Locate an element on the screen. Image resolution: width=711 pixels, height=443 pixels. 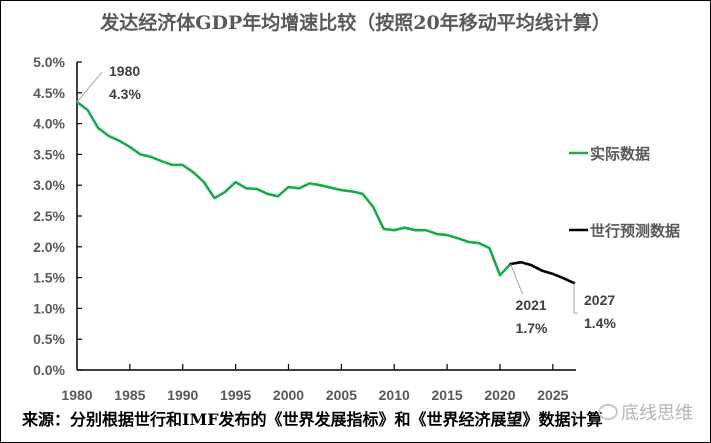
y-tick-label: 1.5% is located at coordinates (49, 278).